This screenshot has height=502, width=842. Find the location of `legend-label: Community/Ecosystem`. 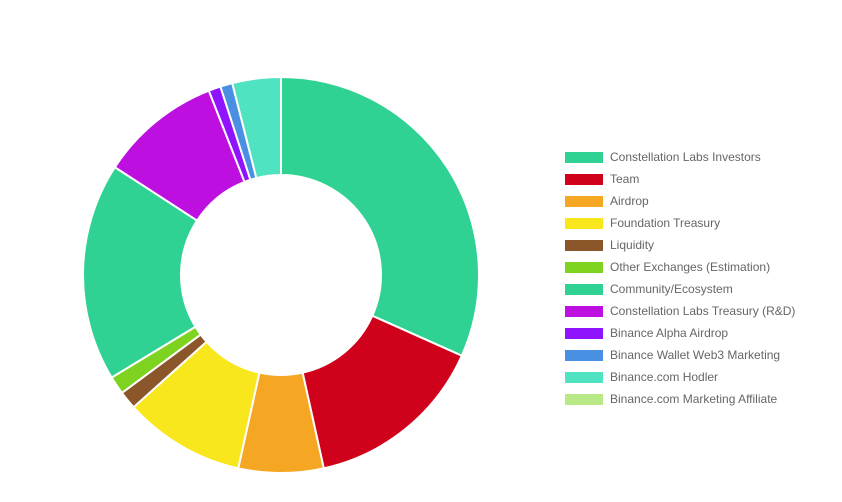

legend-label: Community/Ecosystem is located at coordinates (671, 289).